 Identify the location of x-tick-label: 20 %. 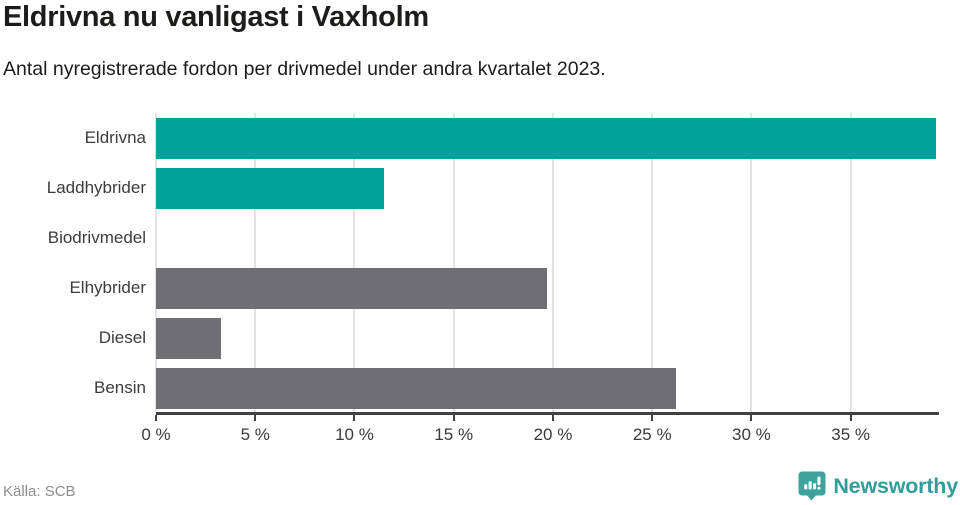
(553, 434).